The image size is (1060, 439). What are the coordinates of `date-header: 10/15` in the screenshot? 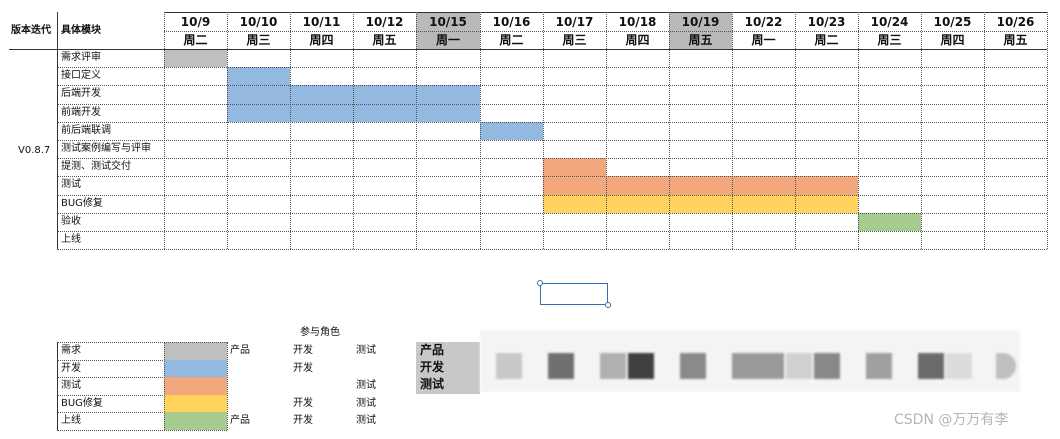 It's located at (448, 22).